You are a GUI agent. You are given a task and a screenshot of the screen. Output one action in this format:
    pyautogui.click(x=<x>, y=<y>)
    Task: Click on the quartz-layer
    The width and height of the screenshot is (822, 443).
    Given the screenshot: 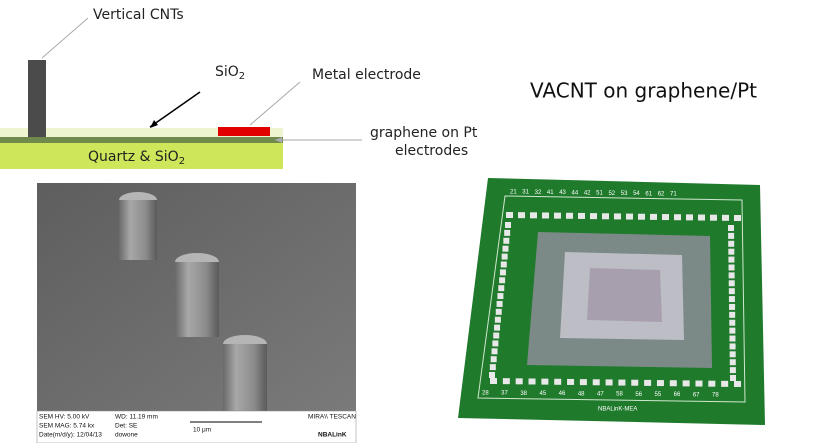 What is the action you would take?
    pyautogui.click(x=141, y=156)
    